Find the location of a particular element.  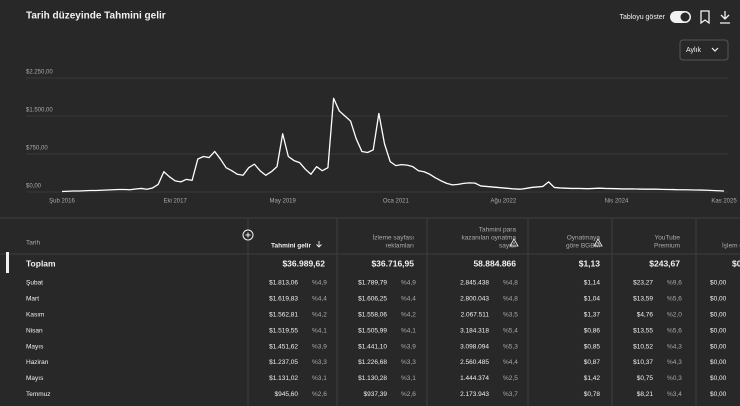

column-header: YouTube is located at coordinates (667, 238).